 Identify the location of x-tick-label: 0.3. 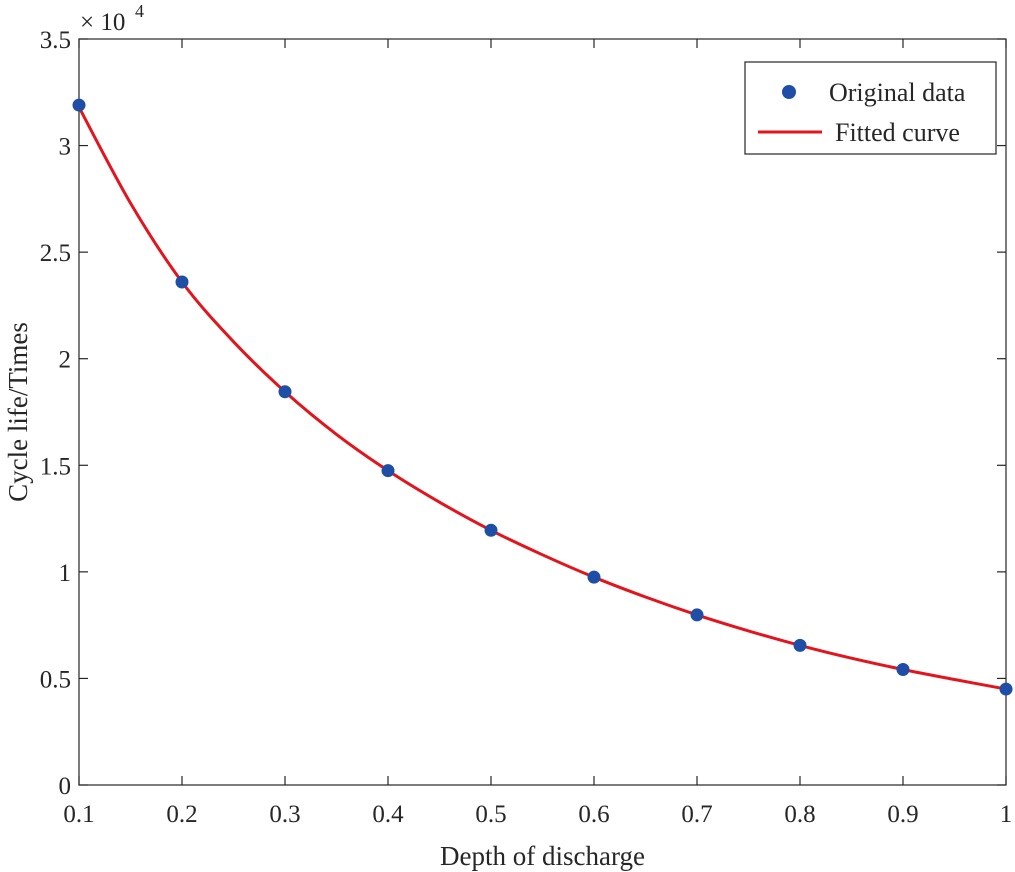
(284, 814).